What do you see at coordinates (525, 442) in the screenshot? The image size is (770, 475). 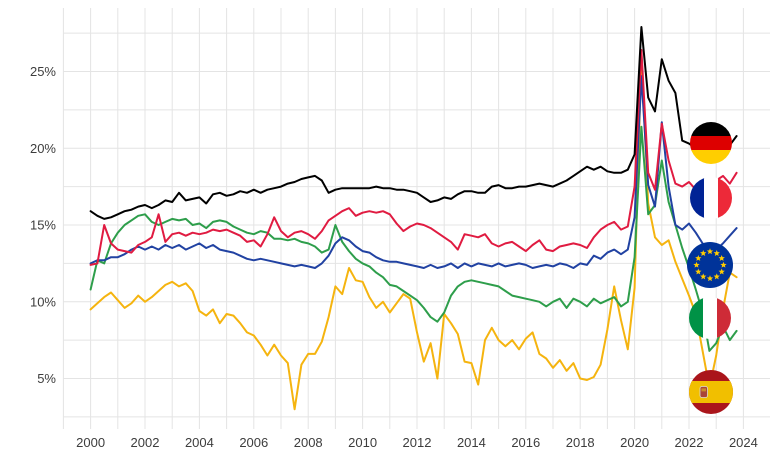 I see `x-axis-tick-label: 2016` at bounding box center [525, 442].